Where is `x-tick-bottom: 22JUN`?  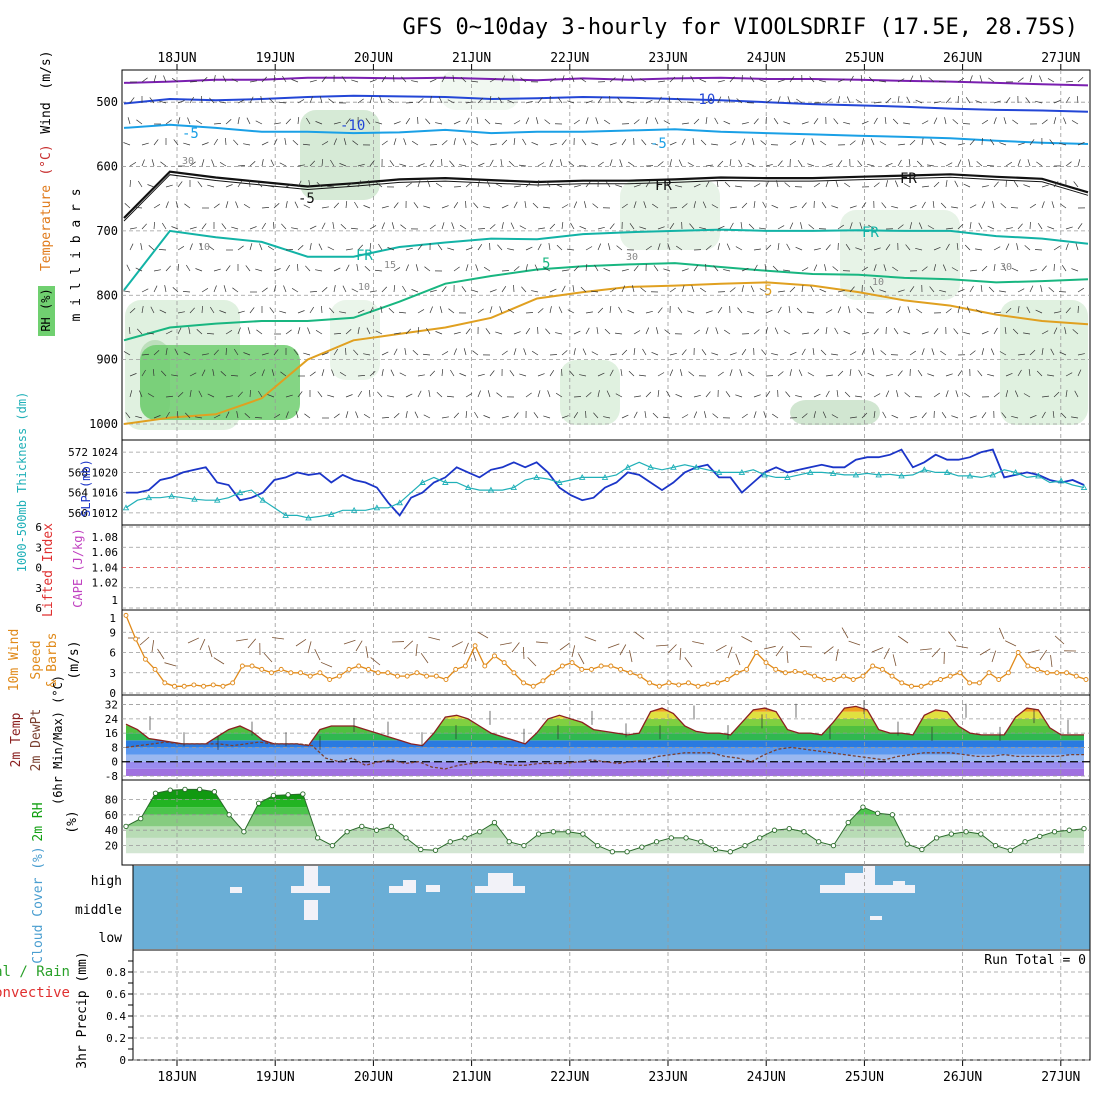
x-tick-bottom: 22JUN is located at coordinates (569, 1077).